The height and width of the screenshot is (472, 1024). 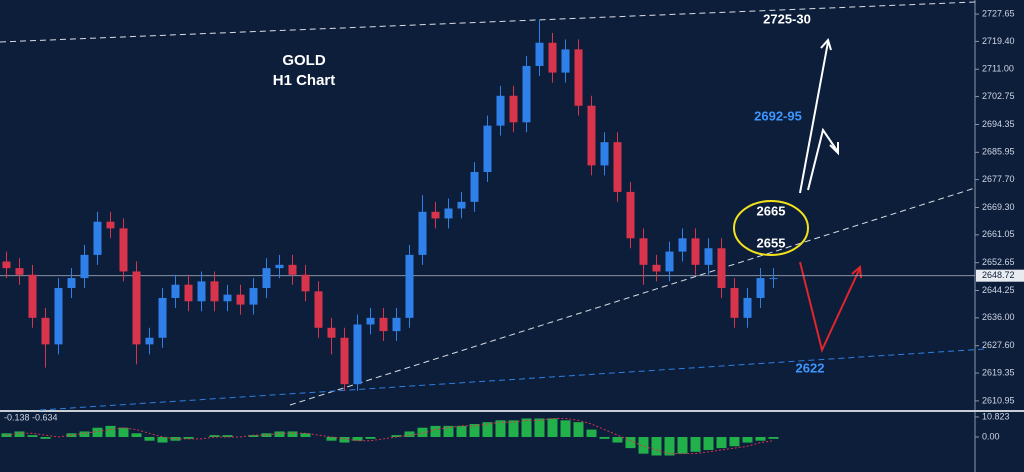 I want to click on annotation: 2622, so click(x=810, y=367).